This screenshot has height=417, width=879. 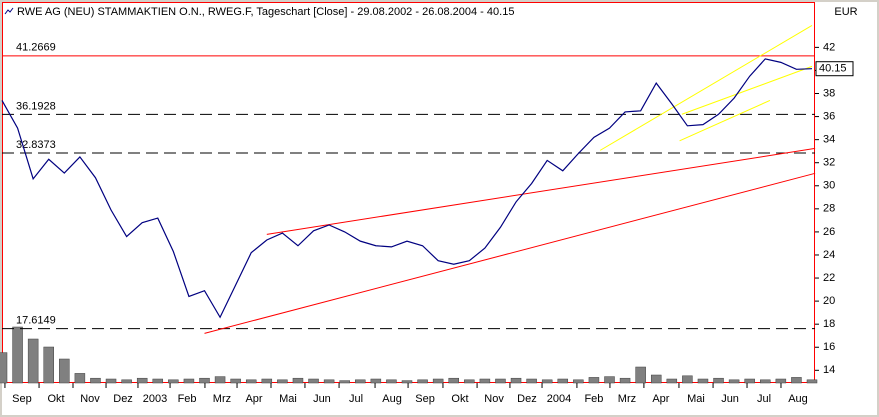 I want to click on x-axis-area, so click(x=439, y=399).